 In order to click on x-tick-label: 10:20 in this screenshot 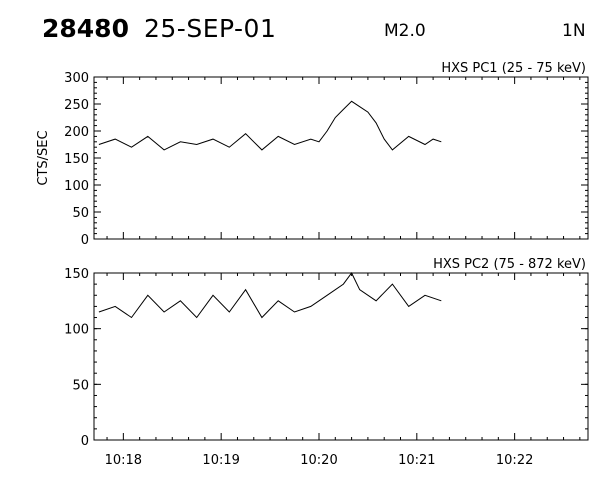, I will do `click(318, 460)`.